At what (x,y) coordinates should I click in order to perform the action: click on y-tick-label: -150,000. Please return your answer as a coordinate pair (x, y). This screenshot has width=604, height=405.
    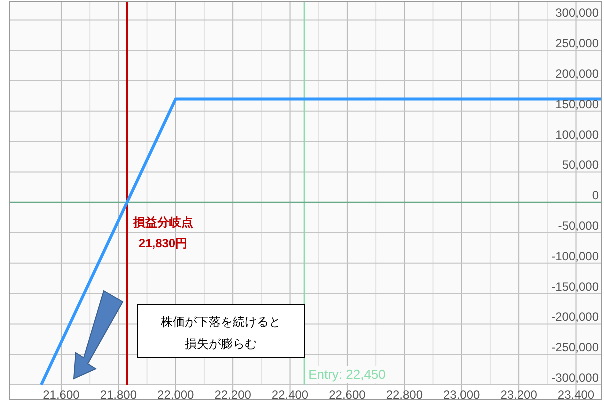
    Looking at the image, I should click on (576, 287).